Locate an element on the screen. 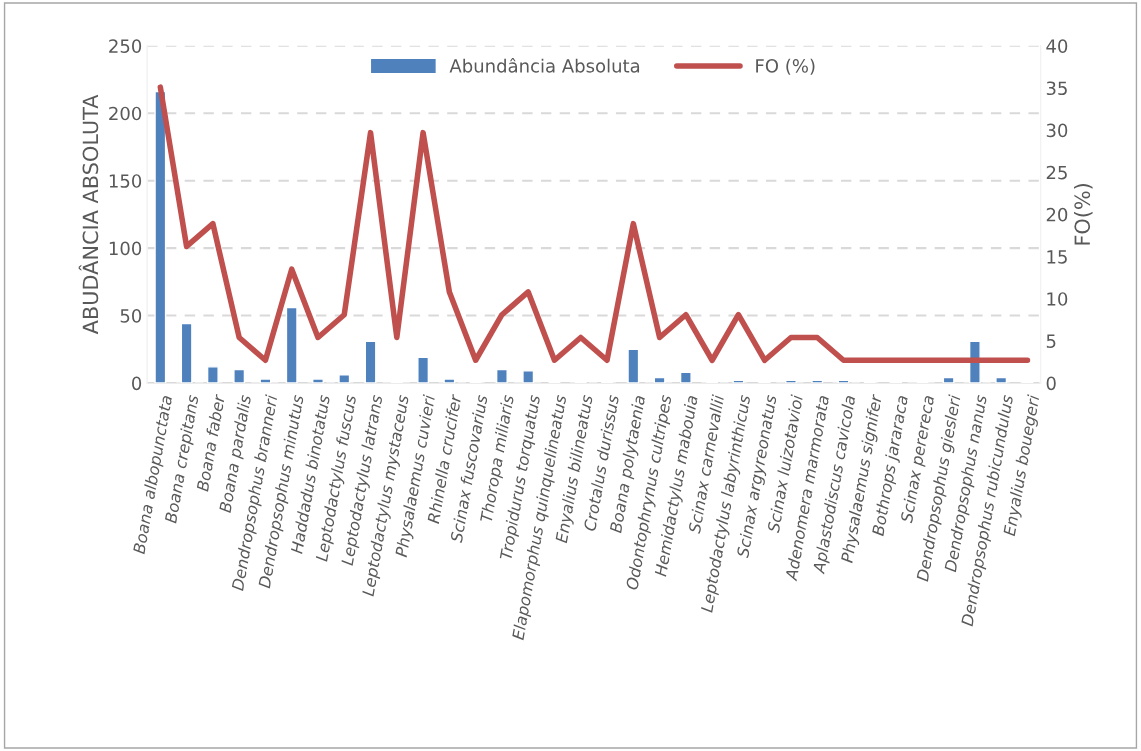 The image size is (1141, 751). y-tick-label: 250 is located at coordinates (125, 46).